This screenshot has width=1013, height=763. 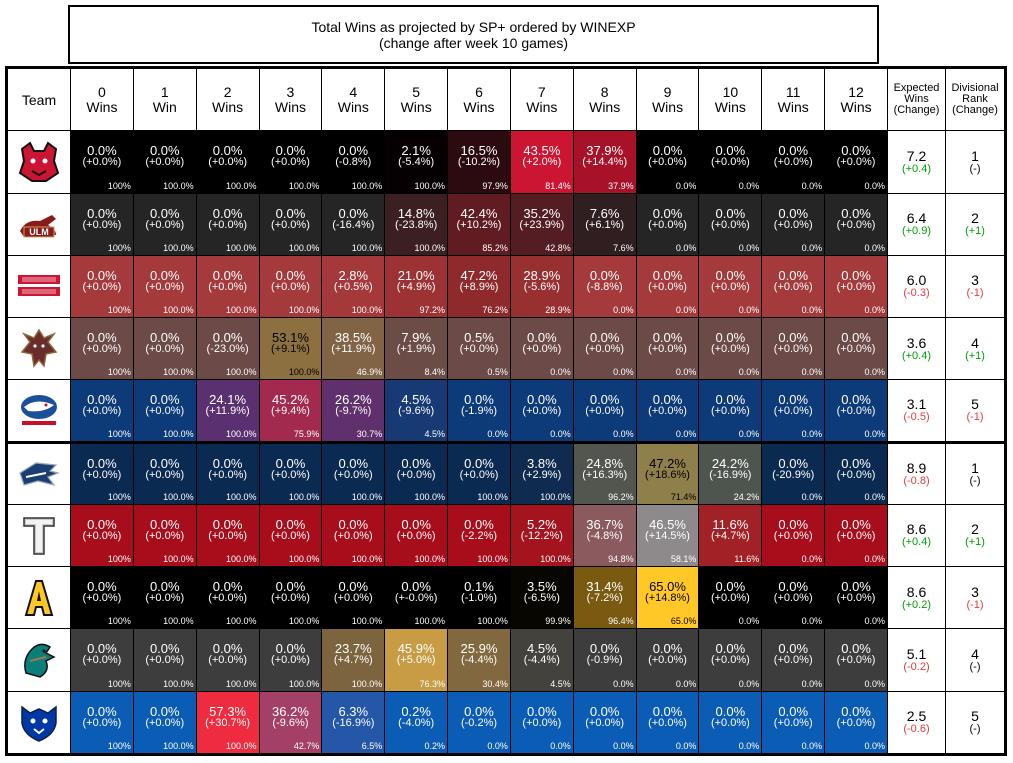 What do you see at coordinates (667, 587) in the screenshot?
I see `win-probability: 65.0%` at bounding box center [667, 587].